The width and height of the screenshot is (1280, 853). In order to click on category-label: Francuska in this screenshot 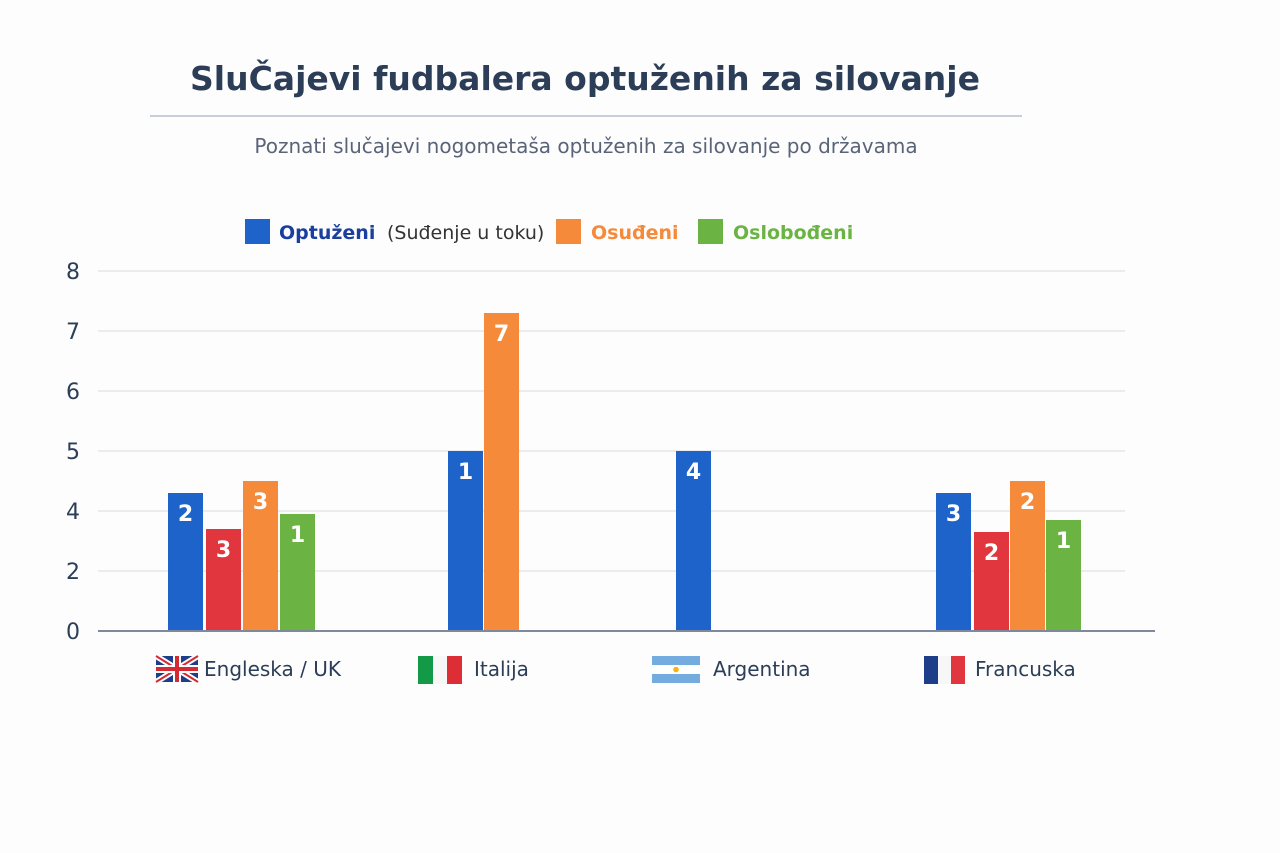, I will do `click(1025, 669)`.